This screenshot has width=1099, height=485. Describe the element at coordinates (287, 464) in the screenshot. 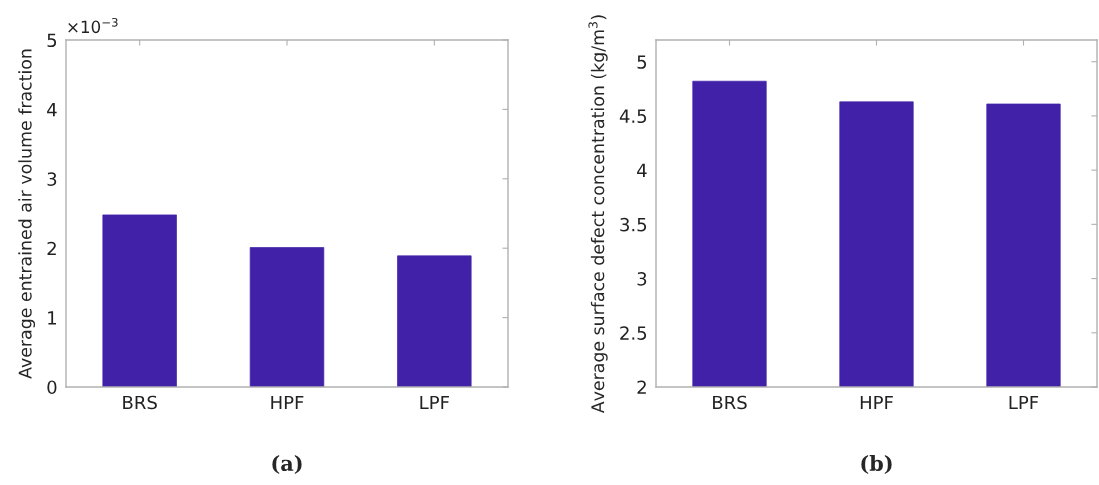

I see `text: (a)` at that location.